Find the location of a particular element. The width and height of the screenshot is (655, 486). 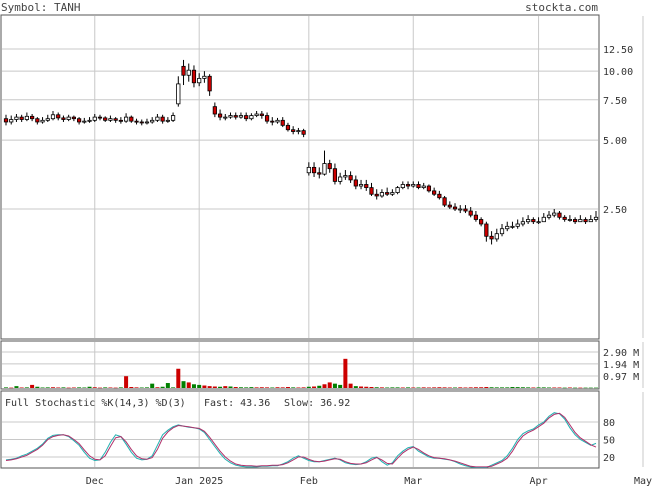

price-tick-label: 2.50 is located at coordinates (615, 210).